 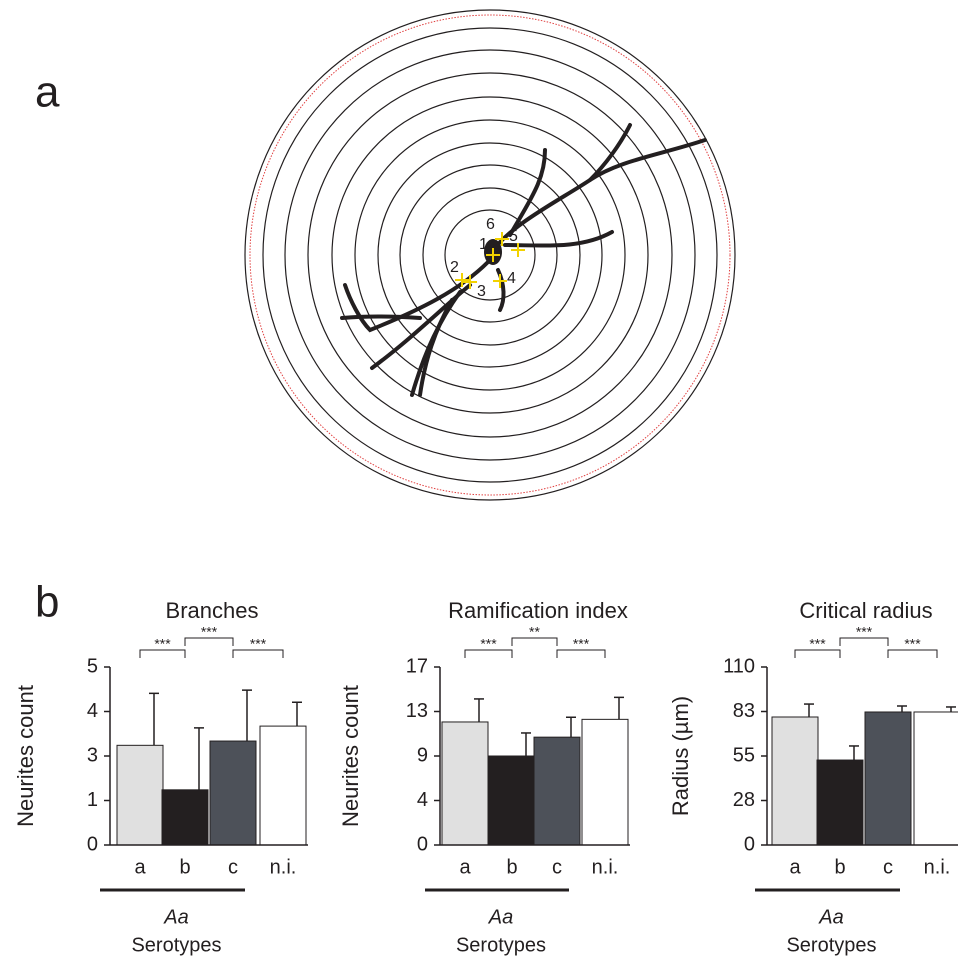 What do you see at coordinates (47, 92) in the screenshot?
I see `panel-label: a` at bounding box center [47, 92].